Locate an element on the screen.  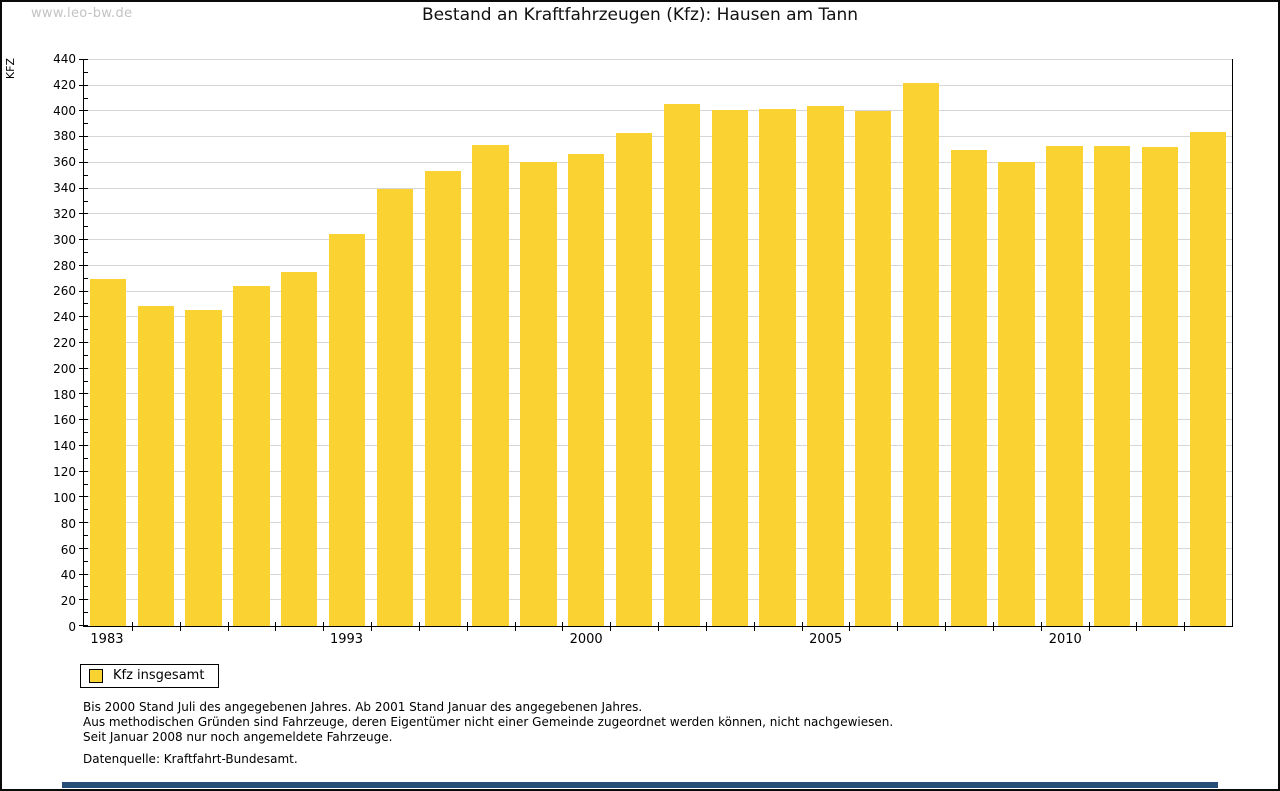
y-tick-label: 120 is located at coordinates (64, 472).